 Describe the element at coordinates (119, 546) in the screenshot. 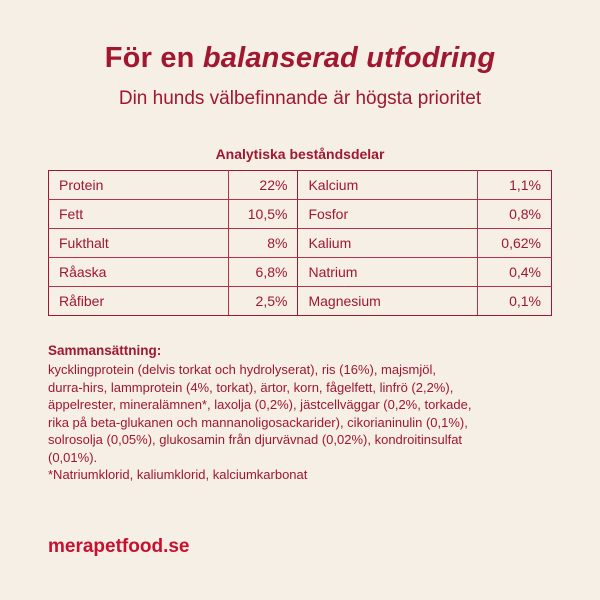

I see `website-link: merapetfood.se` at that location.